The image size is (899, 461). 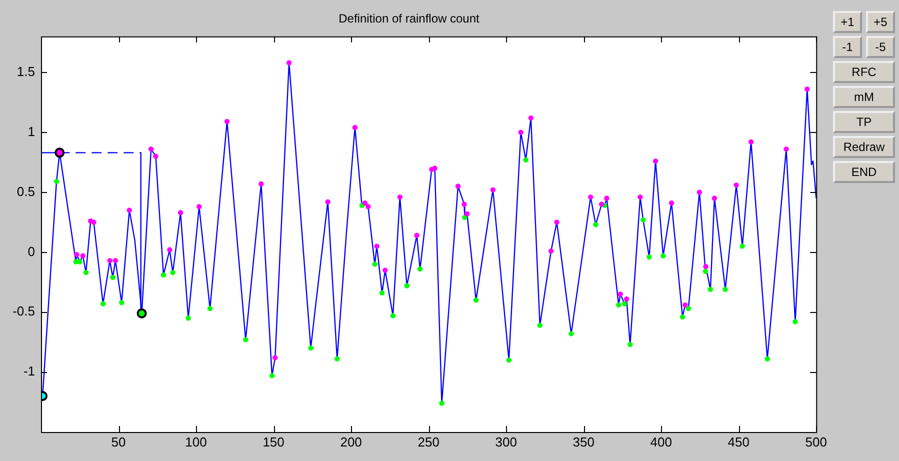 I want to click on y-tick-label: -0.5, so click(x=23, y=311).